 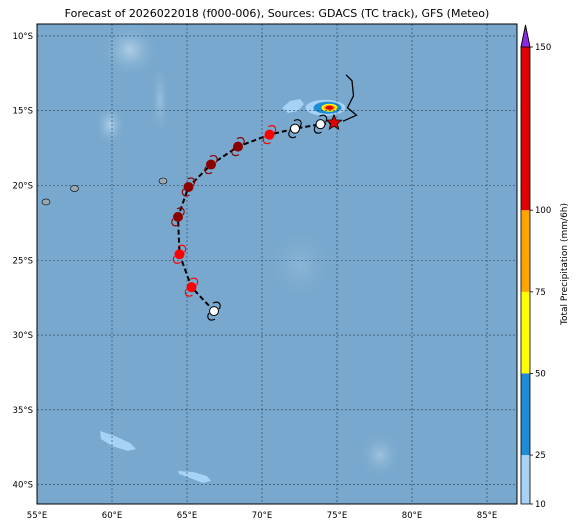 What do you see at coordinates (329, 107) in the screenshot?
I see `precip-cell` at bounding box center [329, 107].